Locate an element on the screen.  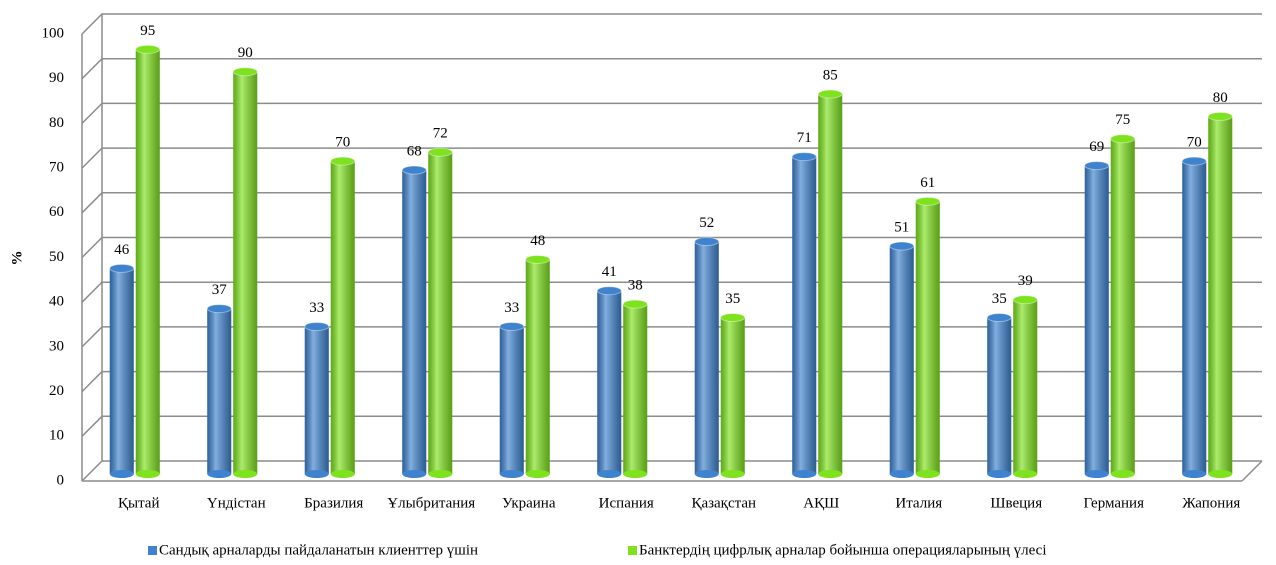
value-label: 39 is located at coordinates (1025, 281).